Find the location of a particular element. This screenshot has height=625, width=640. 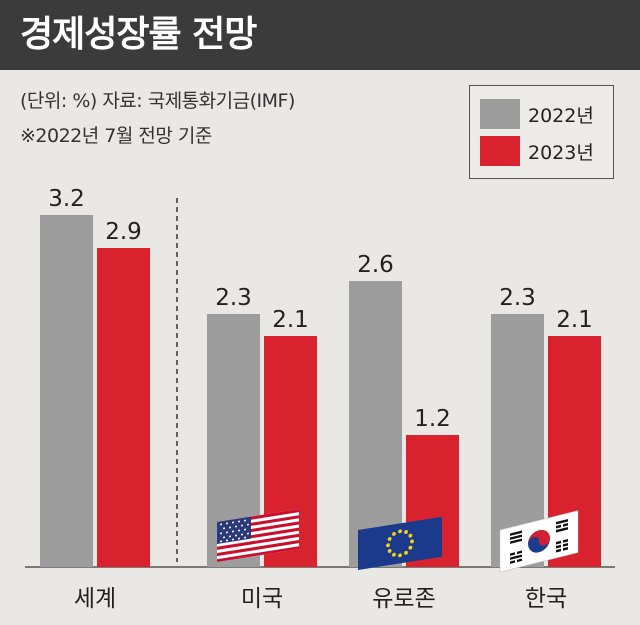

category-label-2: 유로존 is located at coordinates (403, 599).